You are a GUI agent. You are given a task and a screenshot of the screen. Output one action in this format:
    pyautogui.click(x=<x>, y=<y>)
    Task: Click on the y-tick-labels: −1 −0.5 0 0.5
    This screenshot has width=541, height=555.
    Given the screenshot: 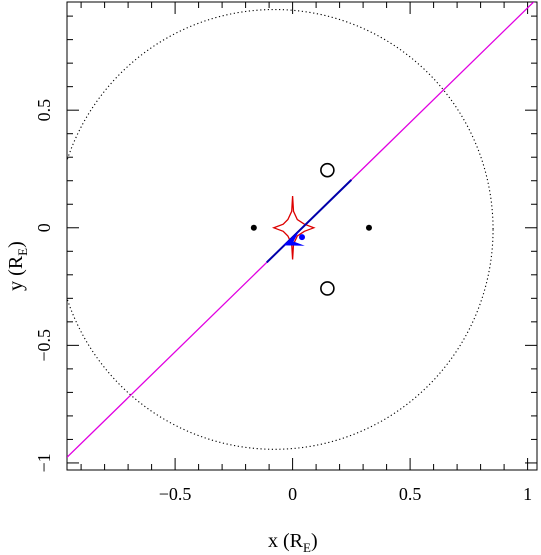 What is the action you would take?
    pyautogui.click(x=44, y=286)
    